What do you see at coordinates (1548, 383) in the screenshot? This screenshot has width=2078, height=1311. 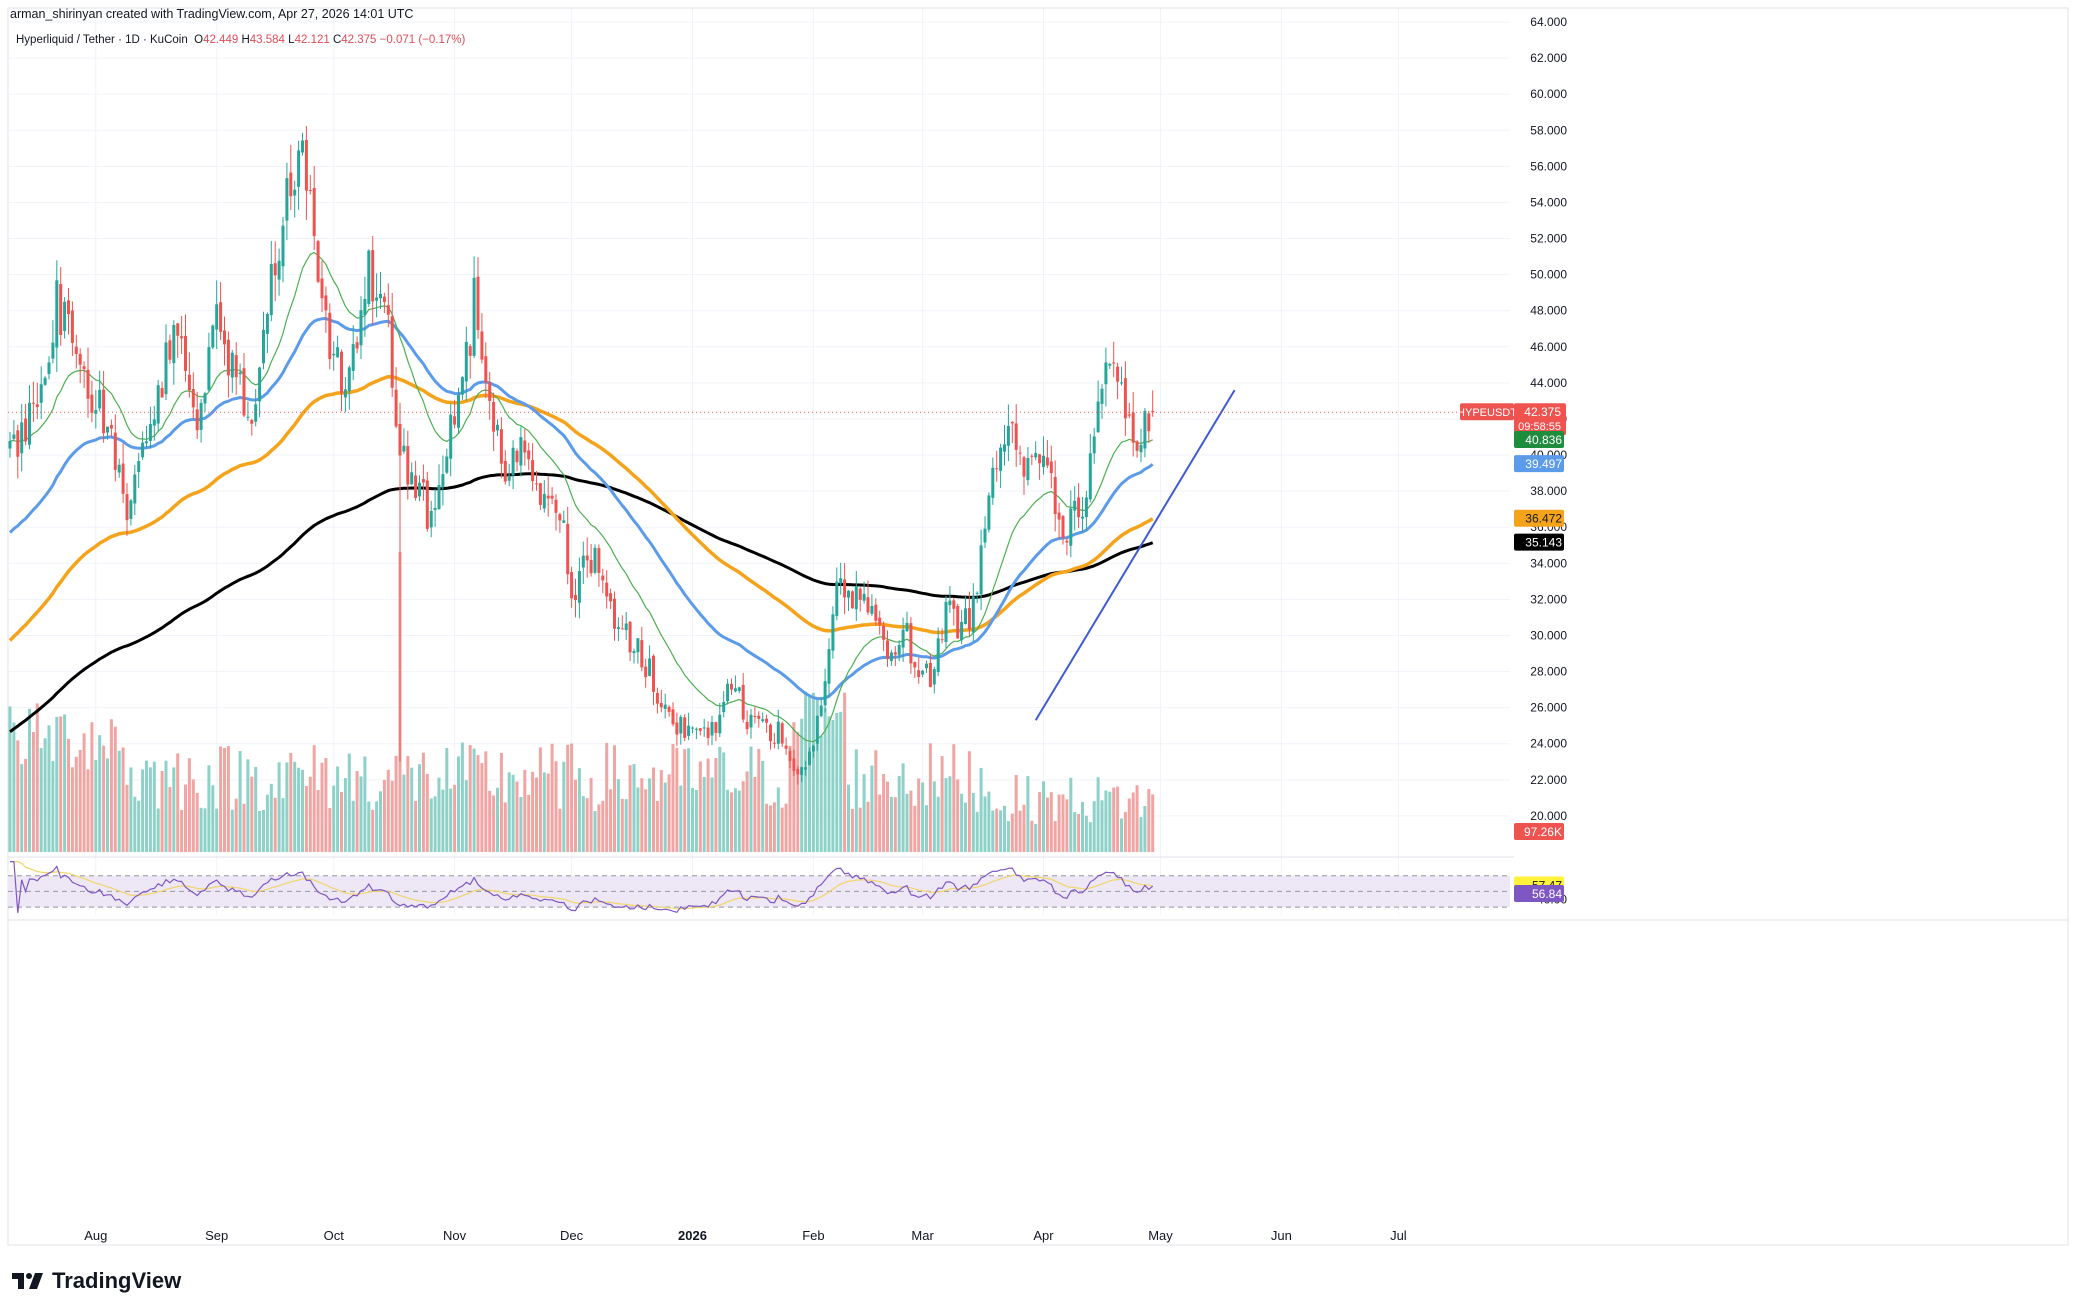 I see `price-tick-label: 44.000` at bounding box center [1548, 383].